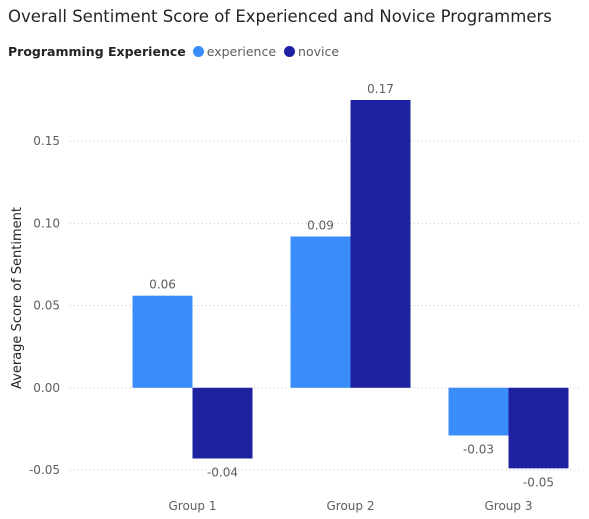 This screenshot has height=519, width=589. I want to click on legend-item-novice: novice, so click(311, 51).